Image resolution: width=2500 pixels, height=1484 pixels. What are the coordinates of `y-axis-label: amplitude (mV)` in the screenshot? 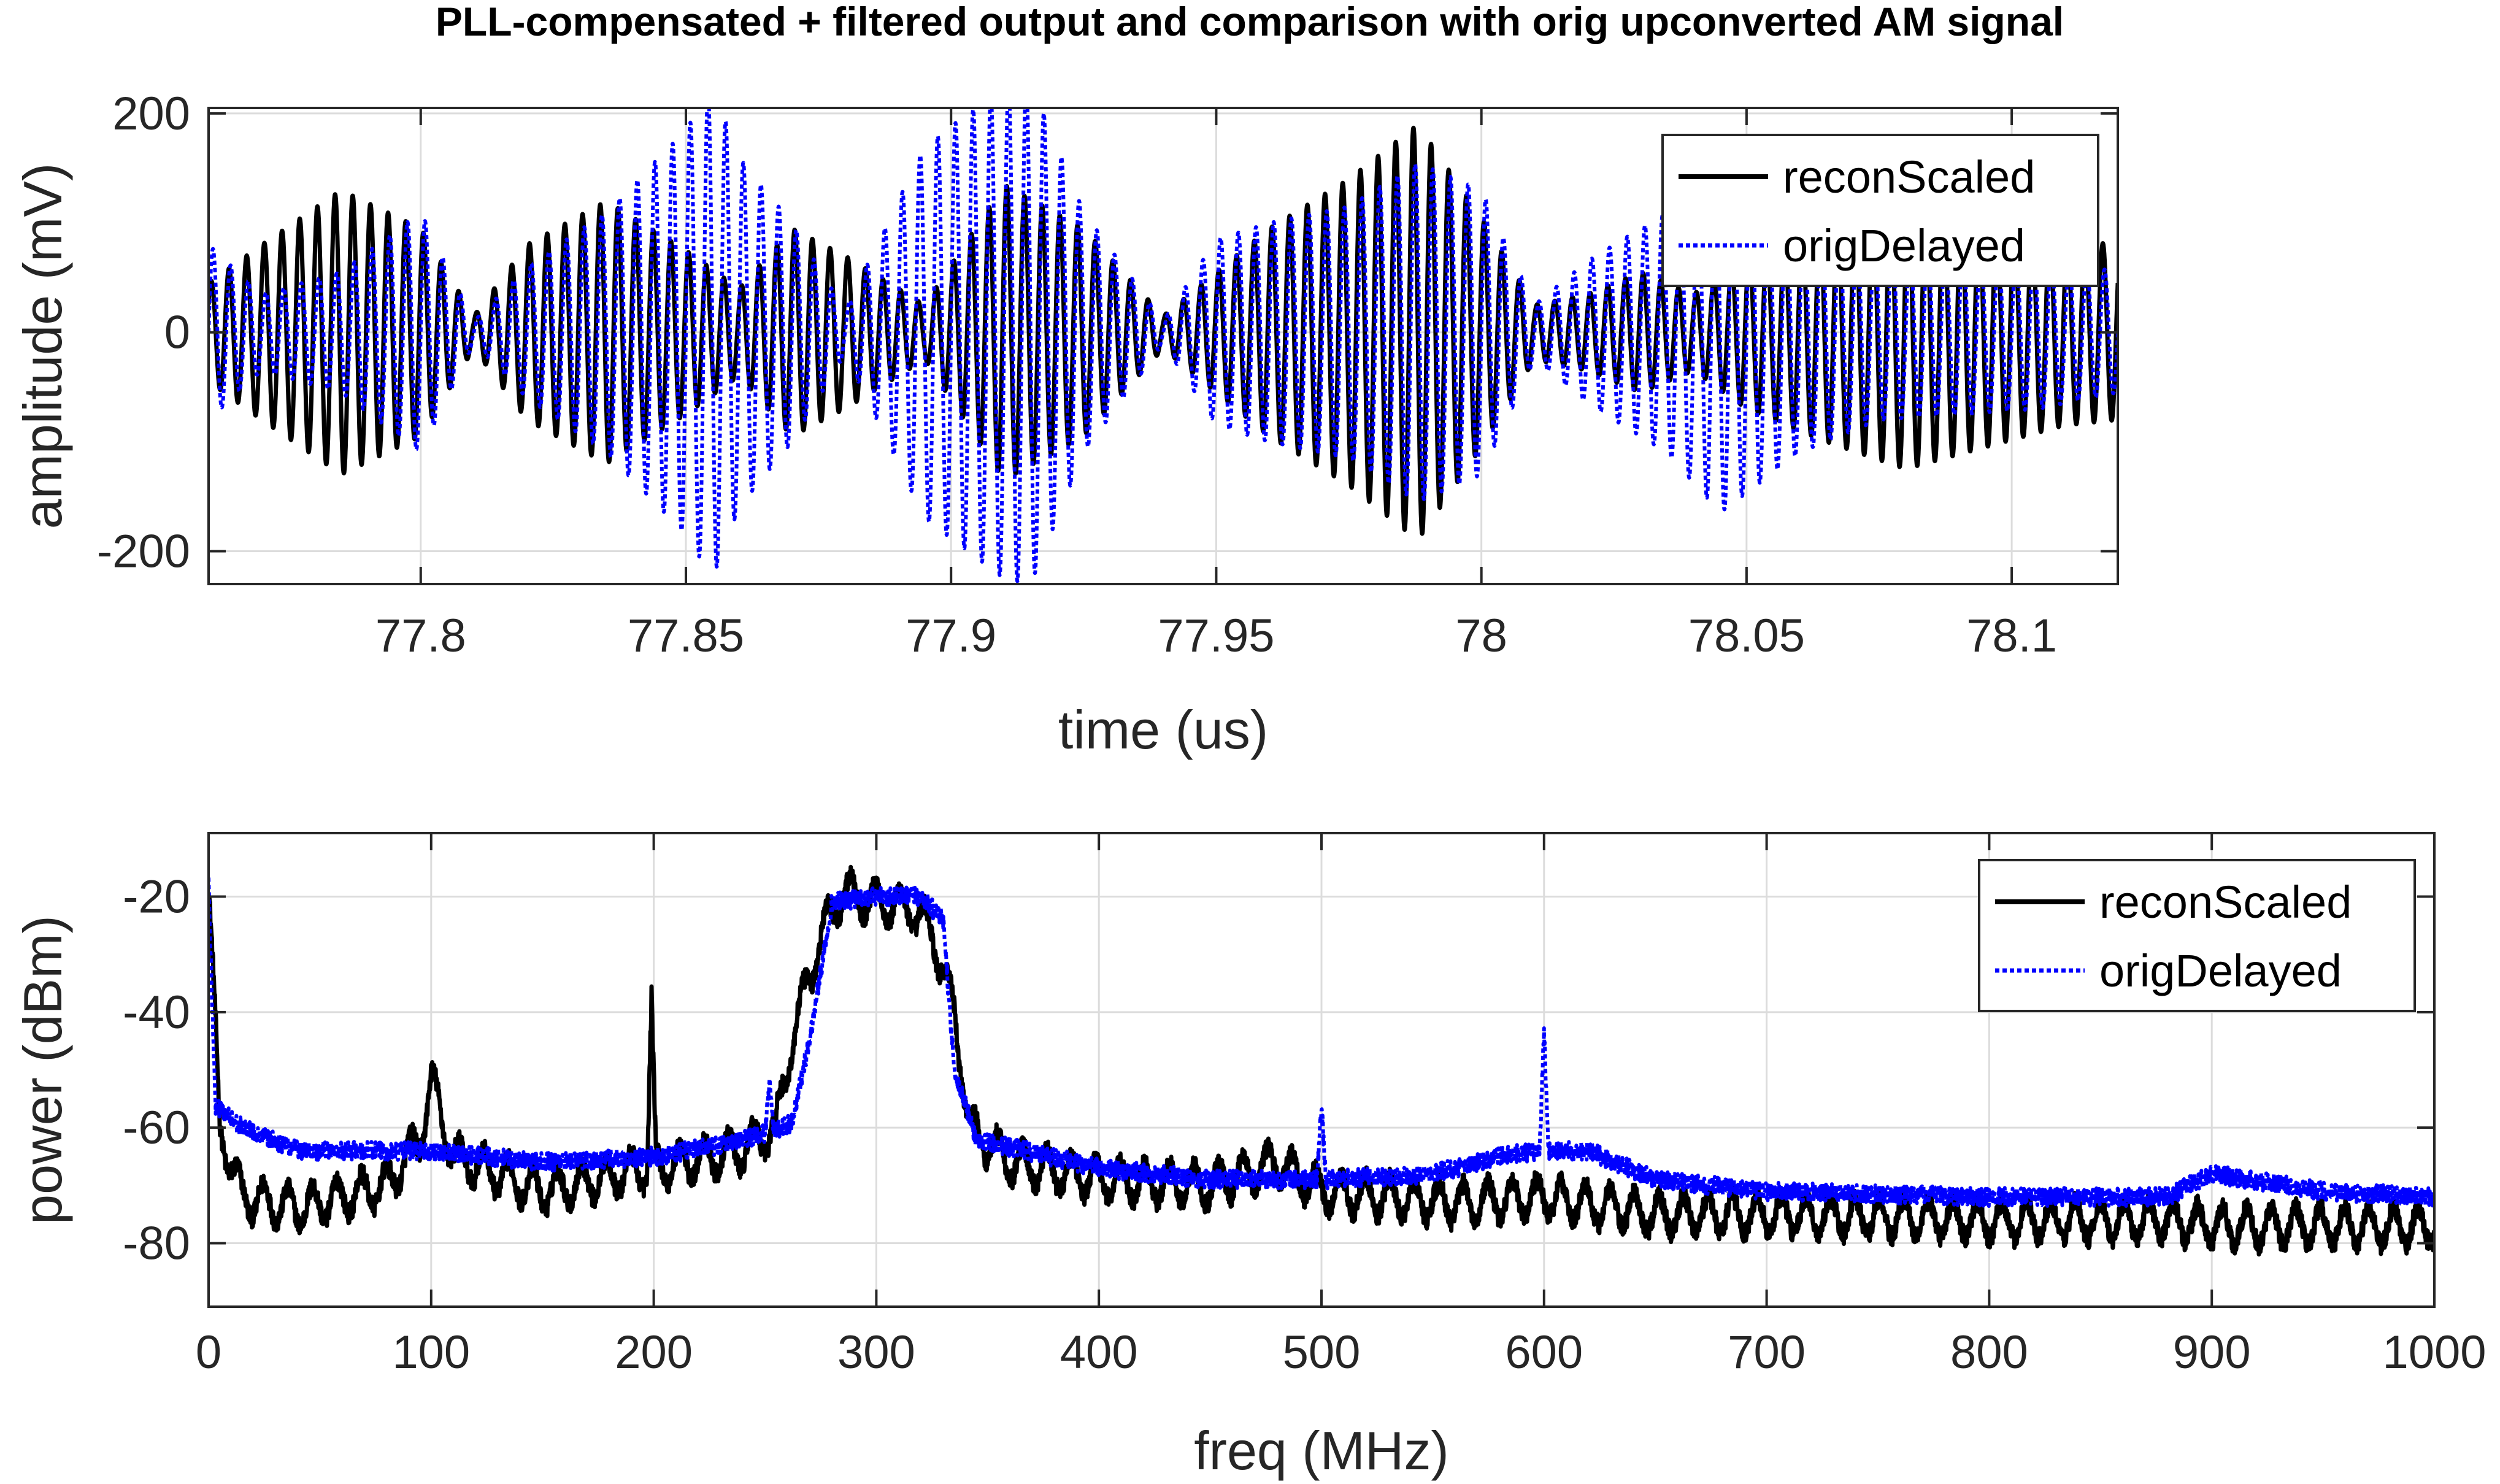 It's located at (42, 346).